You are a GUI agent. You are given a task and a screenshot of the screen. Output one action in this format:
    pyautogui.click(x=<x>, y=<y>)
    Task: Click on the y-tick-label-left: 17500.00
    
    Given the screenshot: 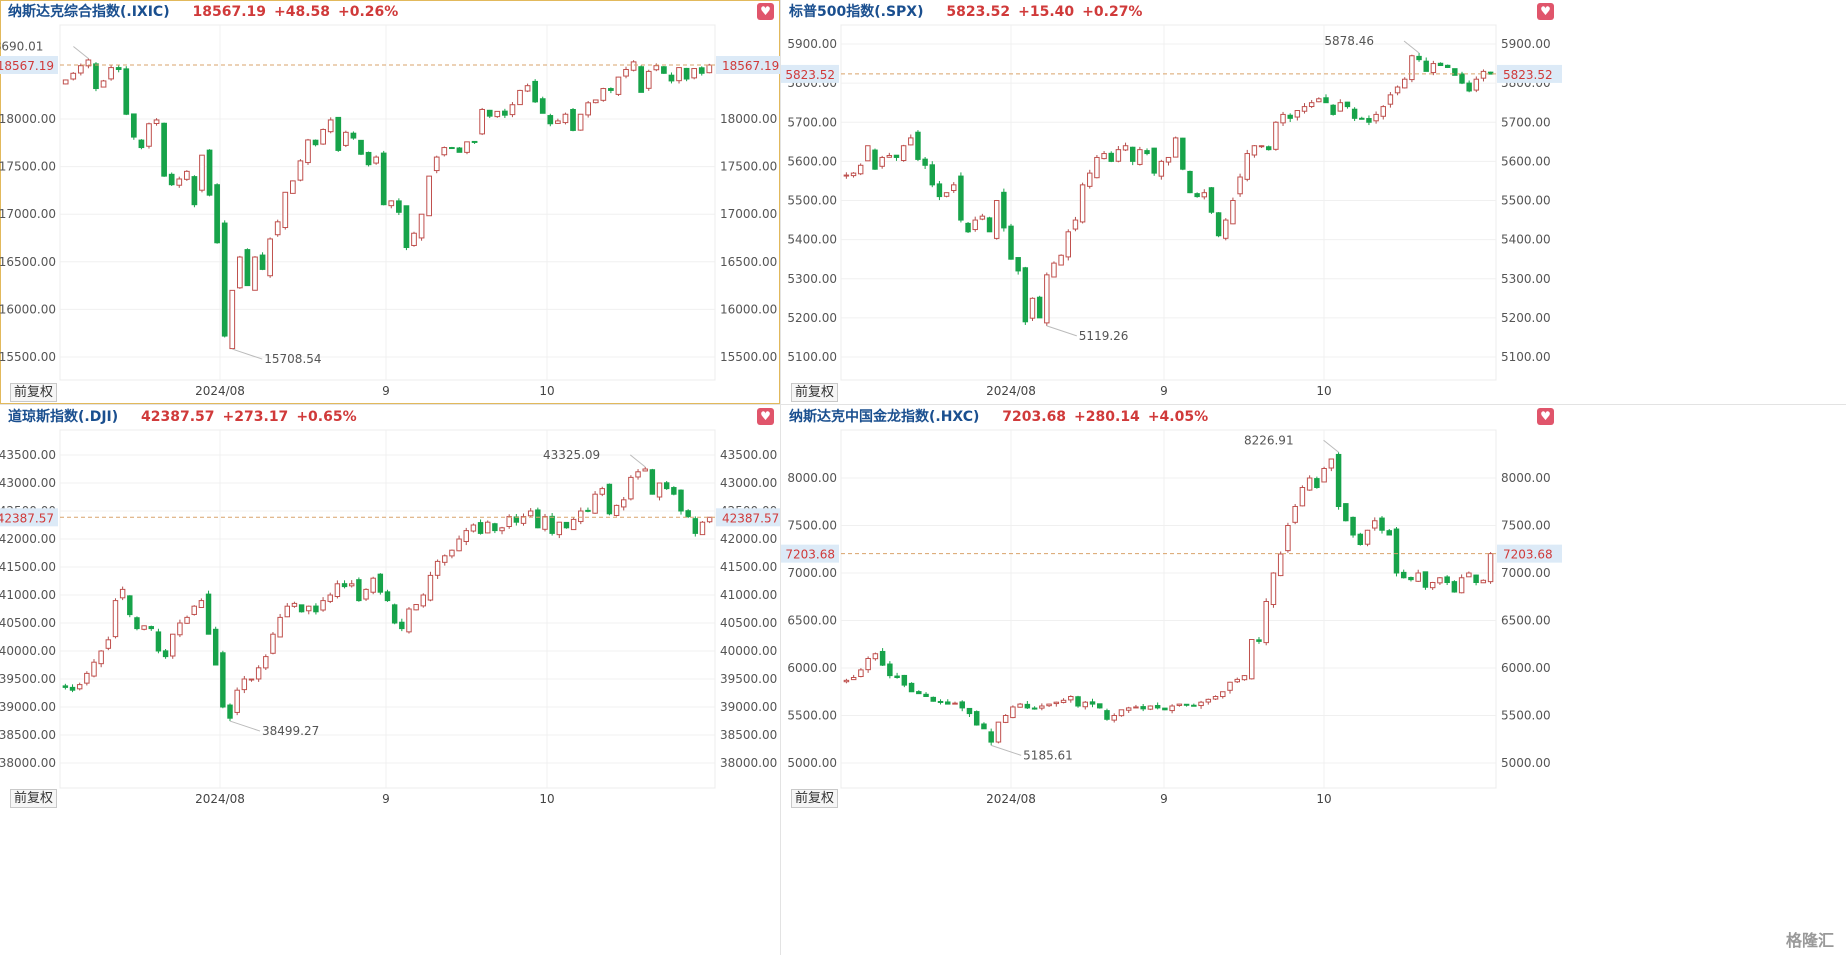 What is the action you would take?
    pyautogui.click(x=28, y=167)
    